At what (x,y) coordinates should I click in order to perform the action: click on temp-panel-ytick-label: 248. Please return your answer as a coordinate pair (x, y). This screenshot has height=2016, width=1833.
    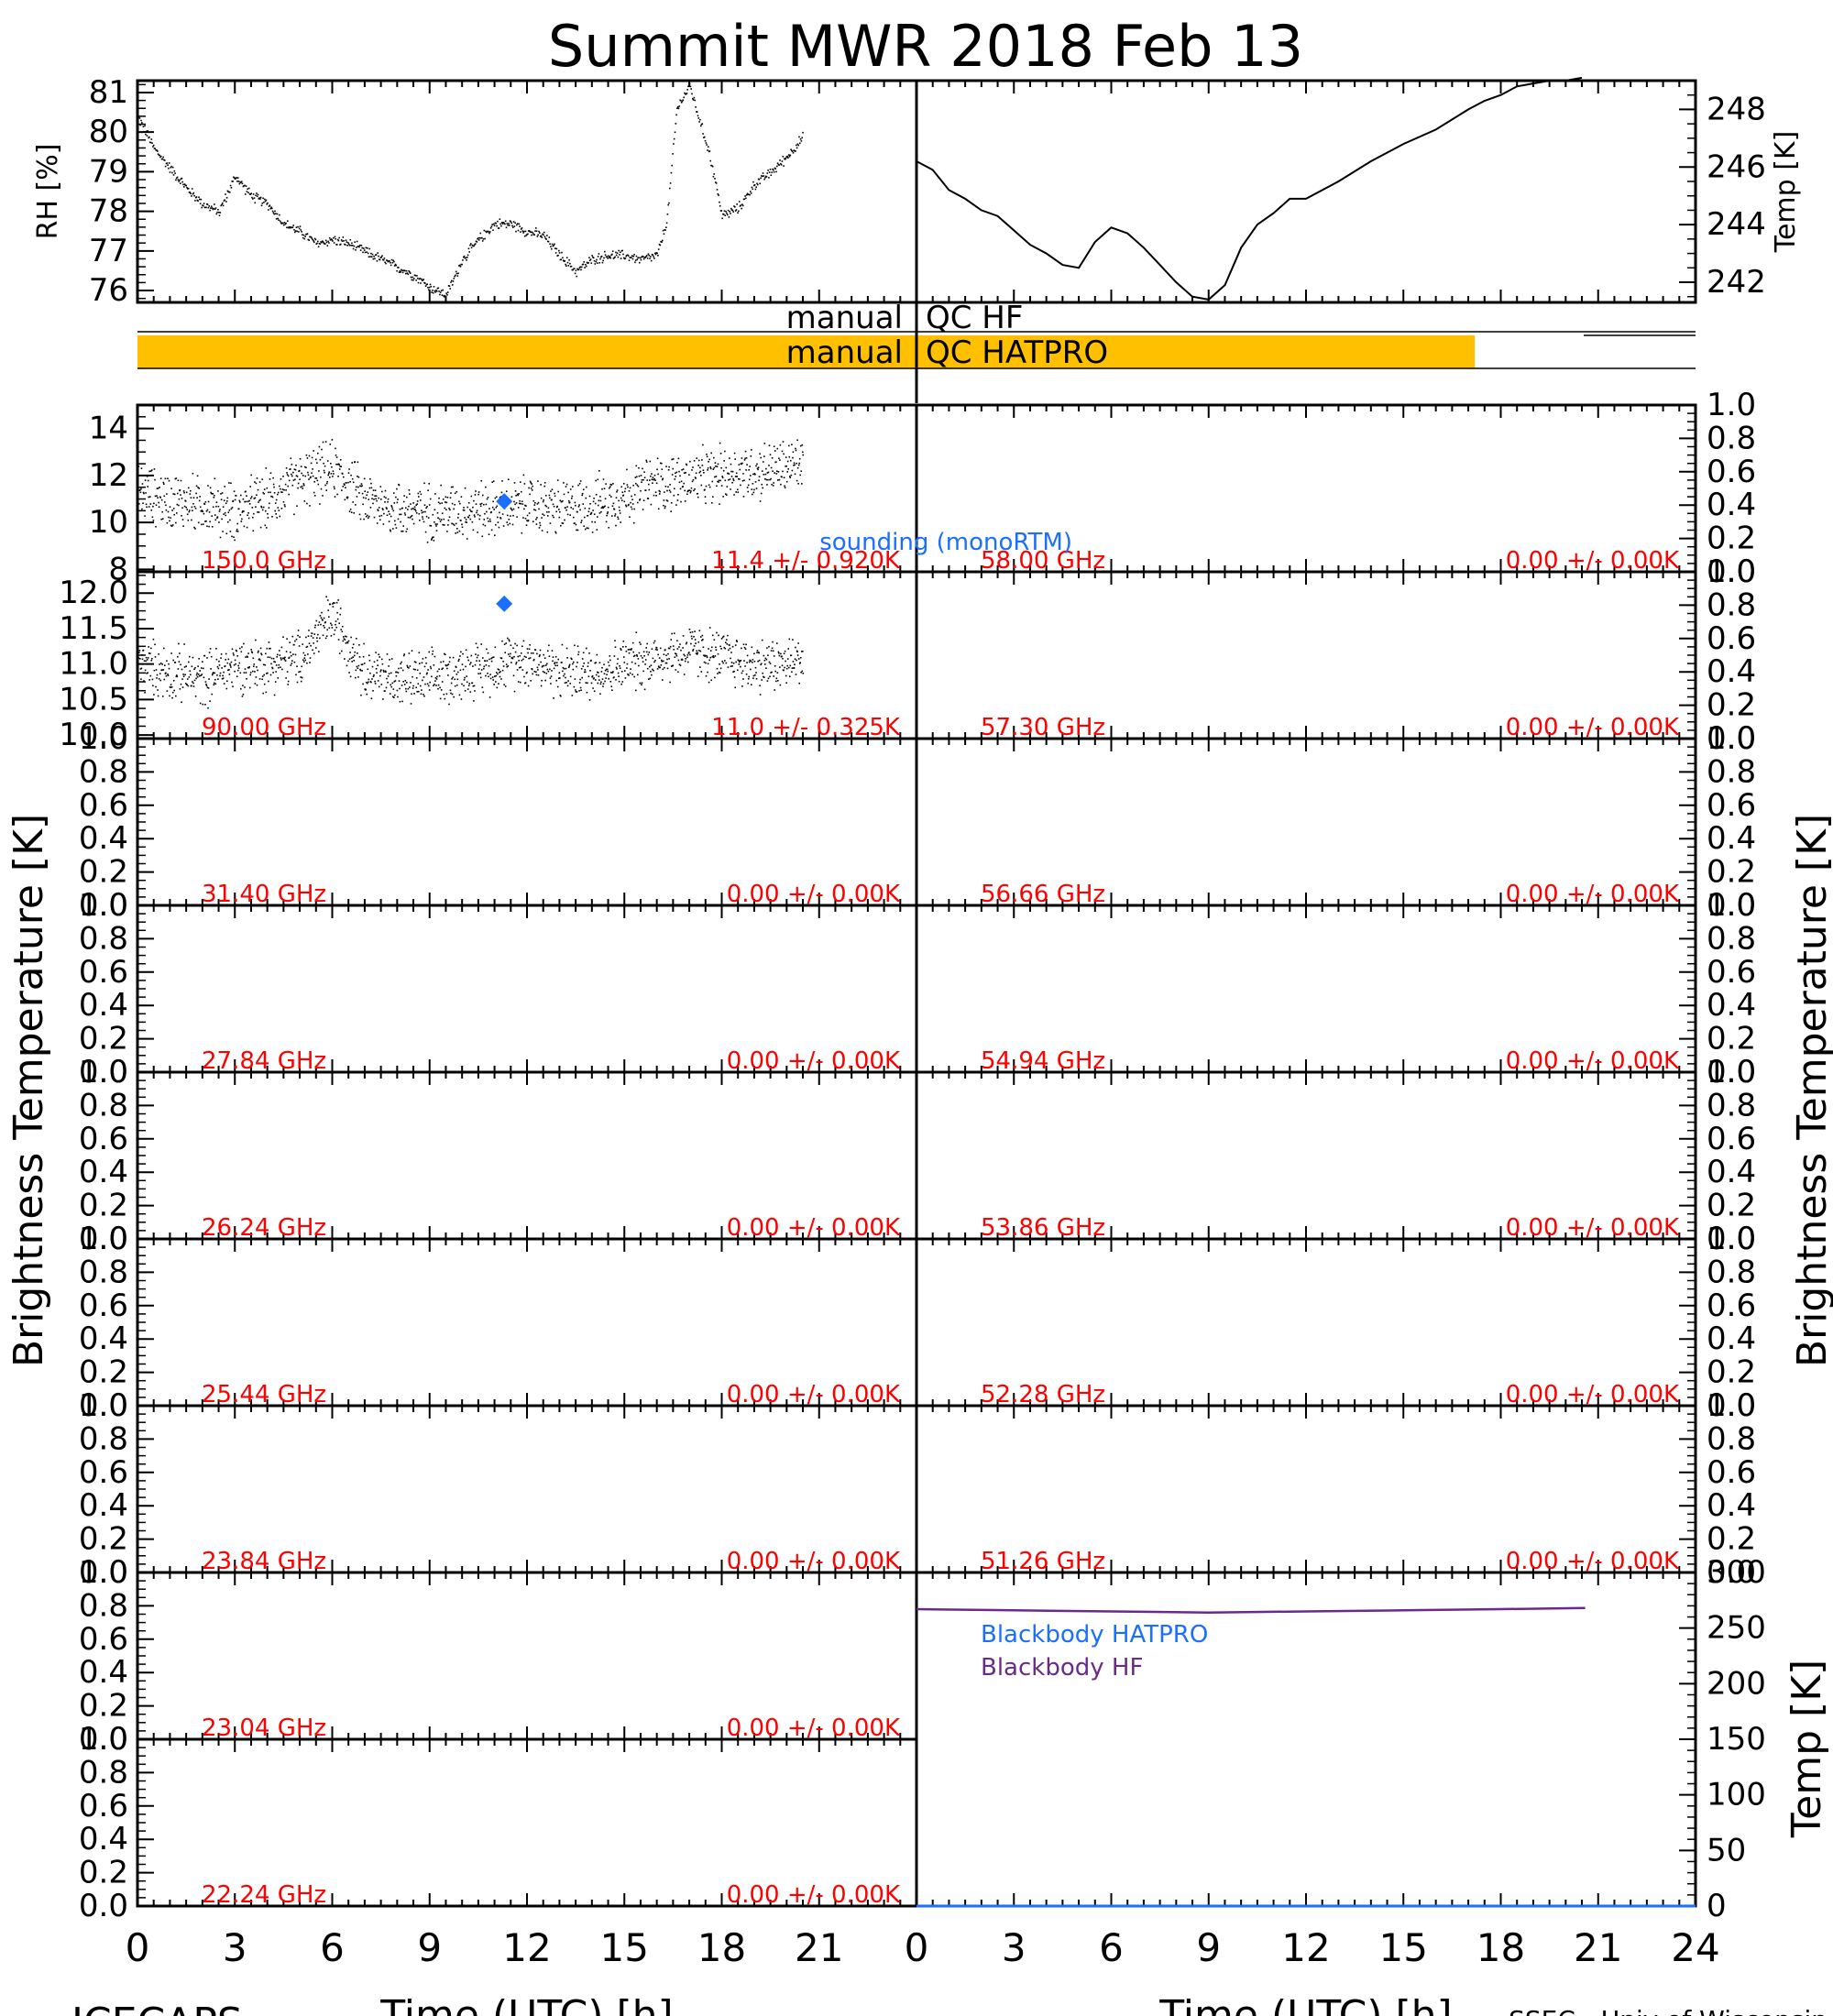
    Looking at the image, I should click on (1736, 109).